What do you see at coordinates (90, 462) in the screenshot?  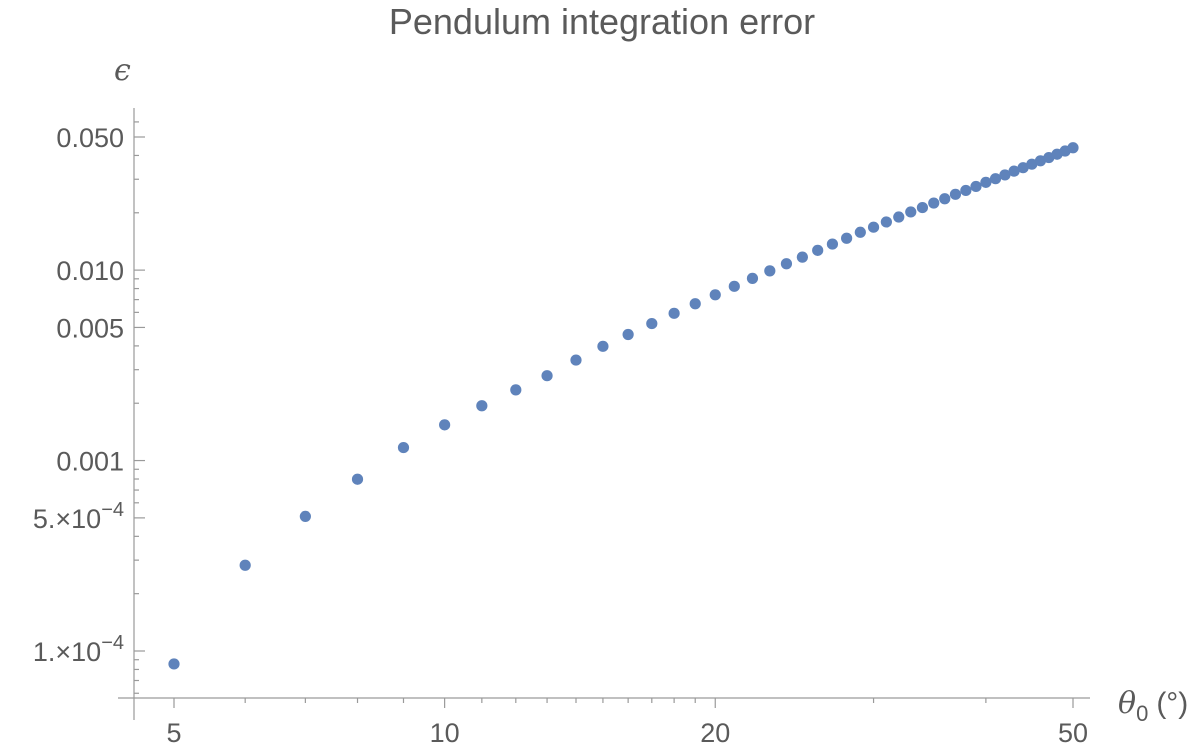 I see `y-tick-label: 0.001` at bounding box center [90, 462].